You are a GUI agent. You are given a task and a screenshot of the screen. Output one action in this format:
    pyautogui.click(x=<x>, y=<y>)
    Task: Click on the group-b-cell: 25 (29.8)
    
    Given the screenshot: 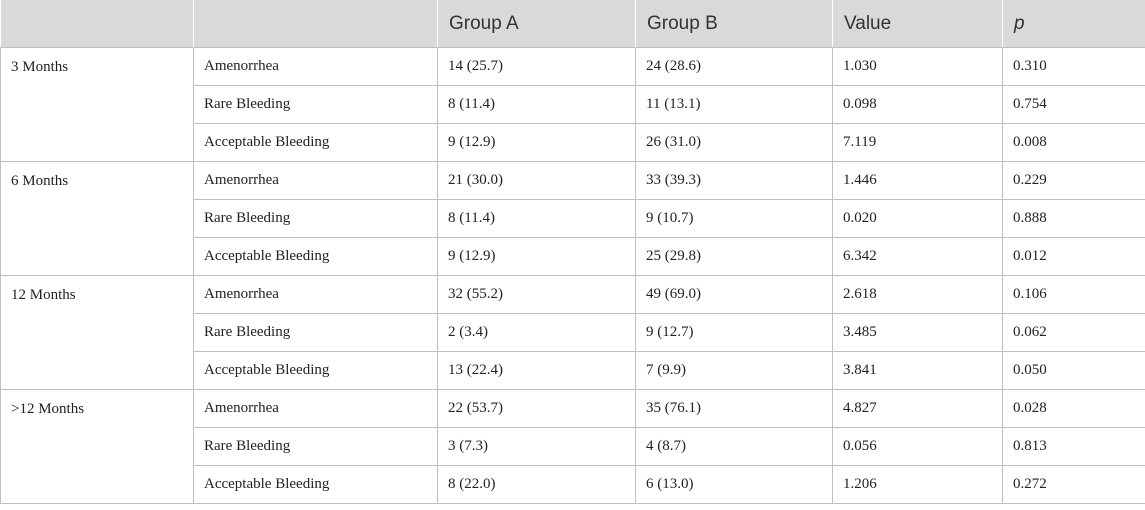 What is the action you would take?
    pyautogui.click(x=734, y=256)
    